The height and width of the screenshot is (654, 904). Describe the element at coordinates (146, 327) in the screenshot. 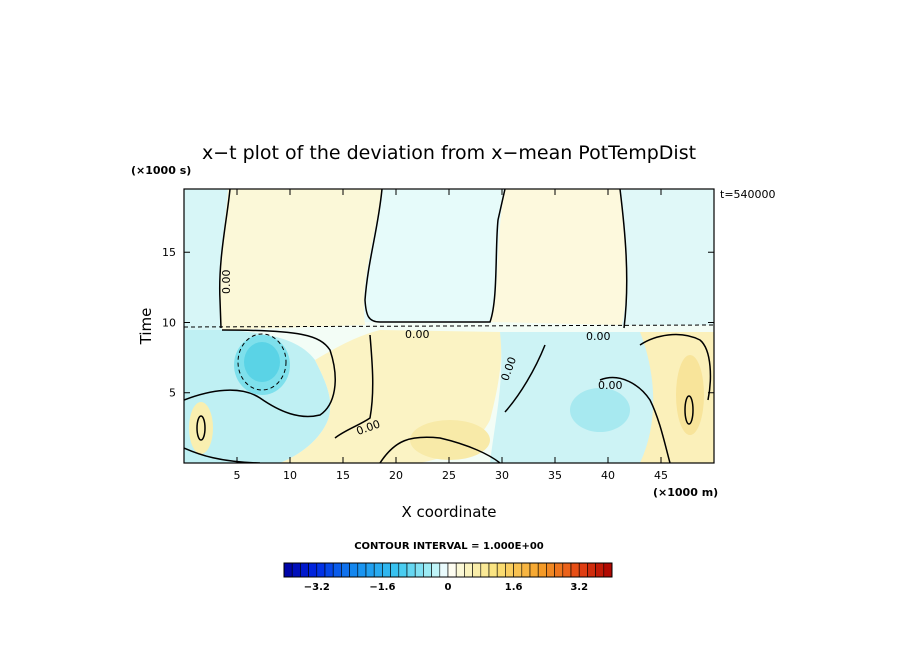

I see `y-axis-label: Time` at that location.